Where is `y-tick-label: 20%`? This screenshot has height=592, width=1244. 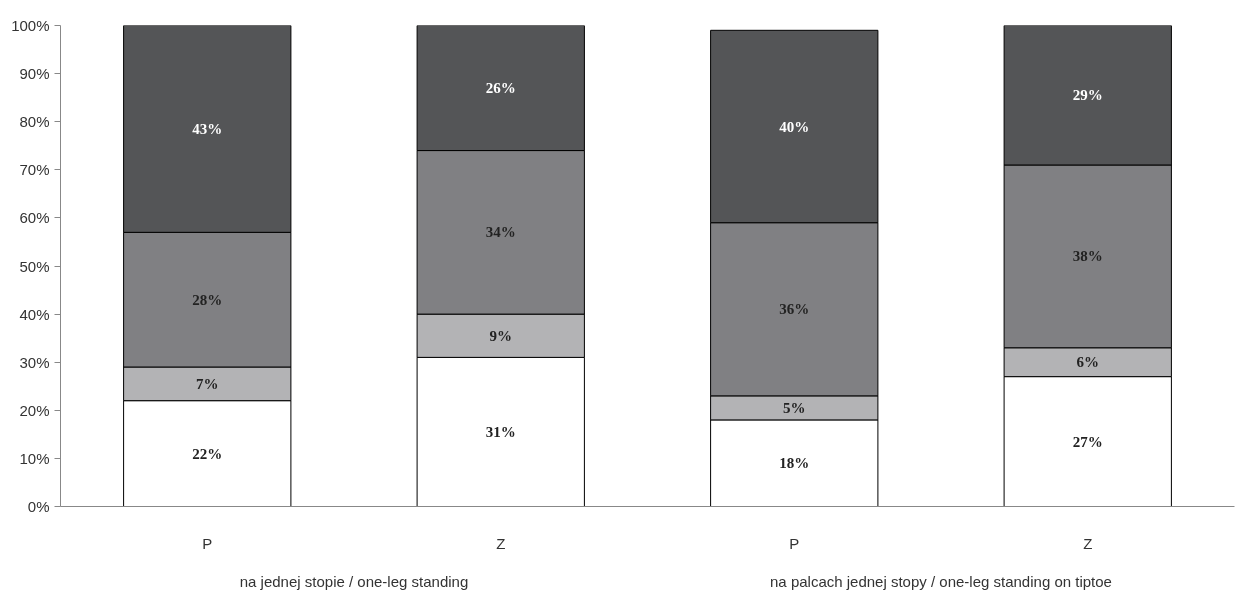 y-tick-label: 20% is located at coordinates (34, 410).